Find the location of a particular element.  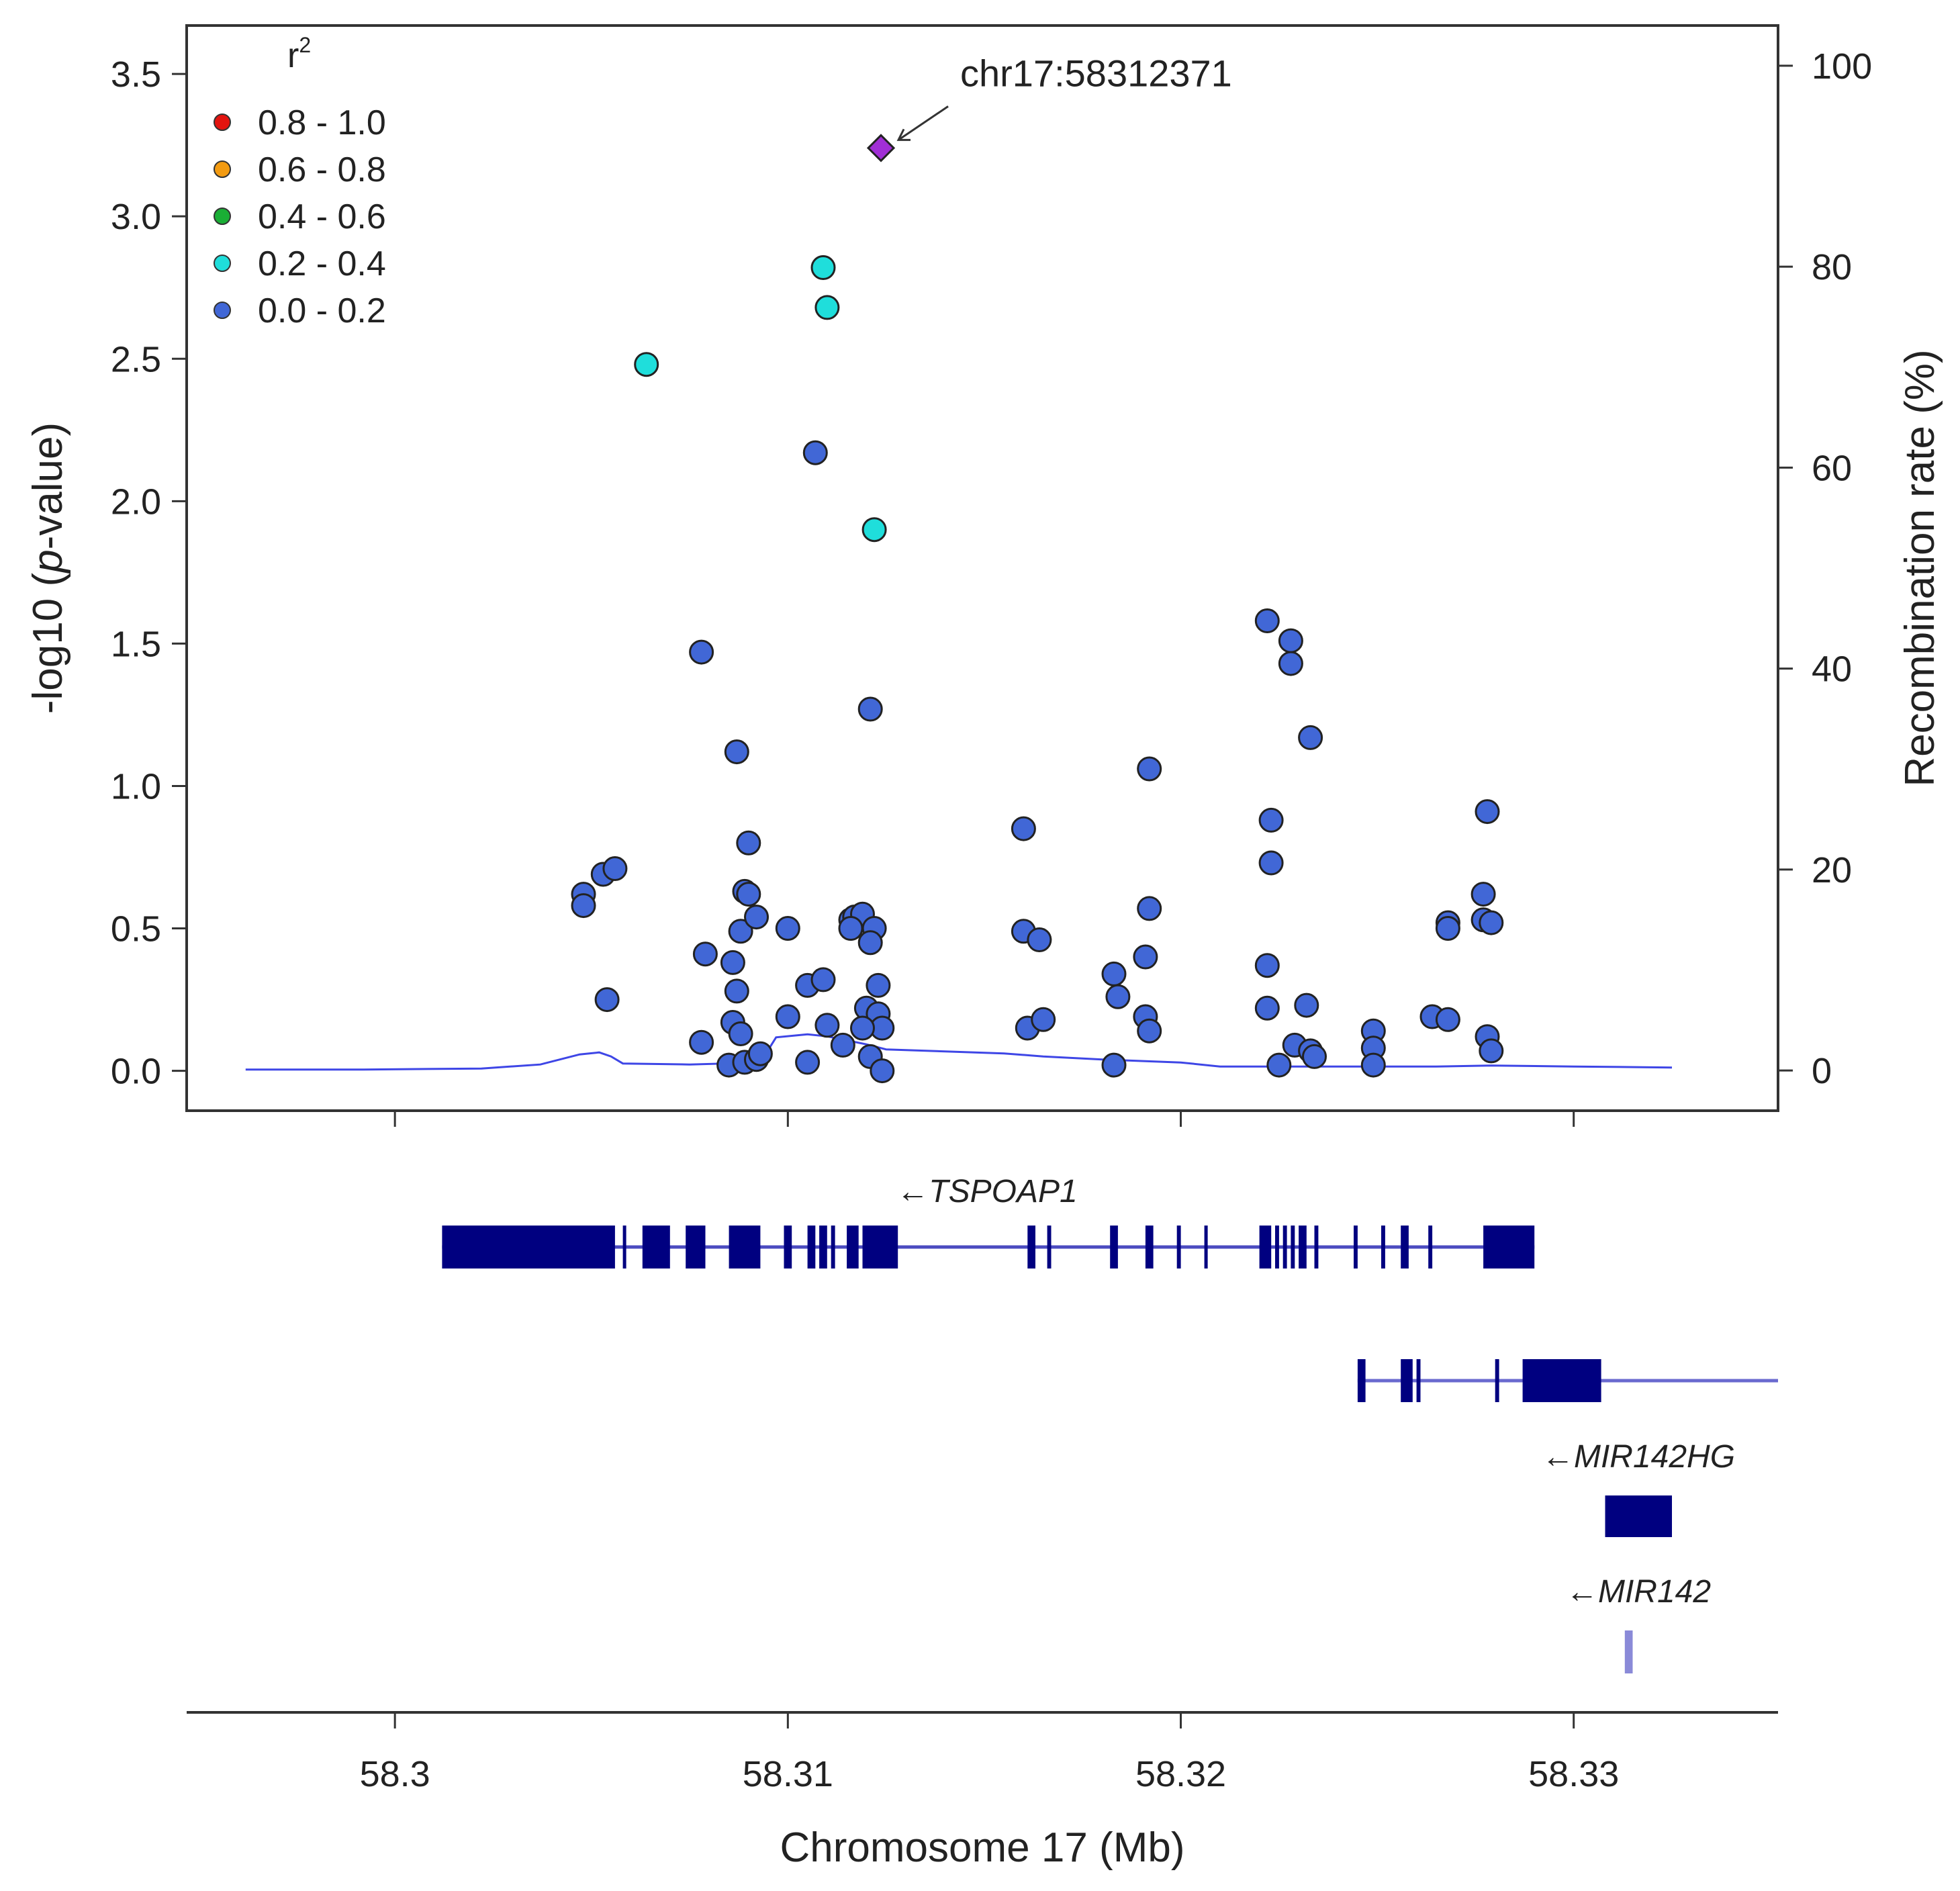

y-tick-label: 0.5 is located at coordinates (136, 929).